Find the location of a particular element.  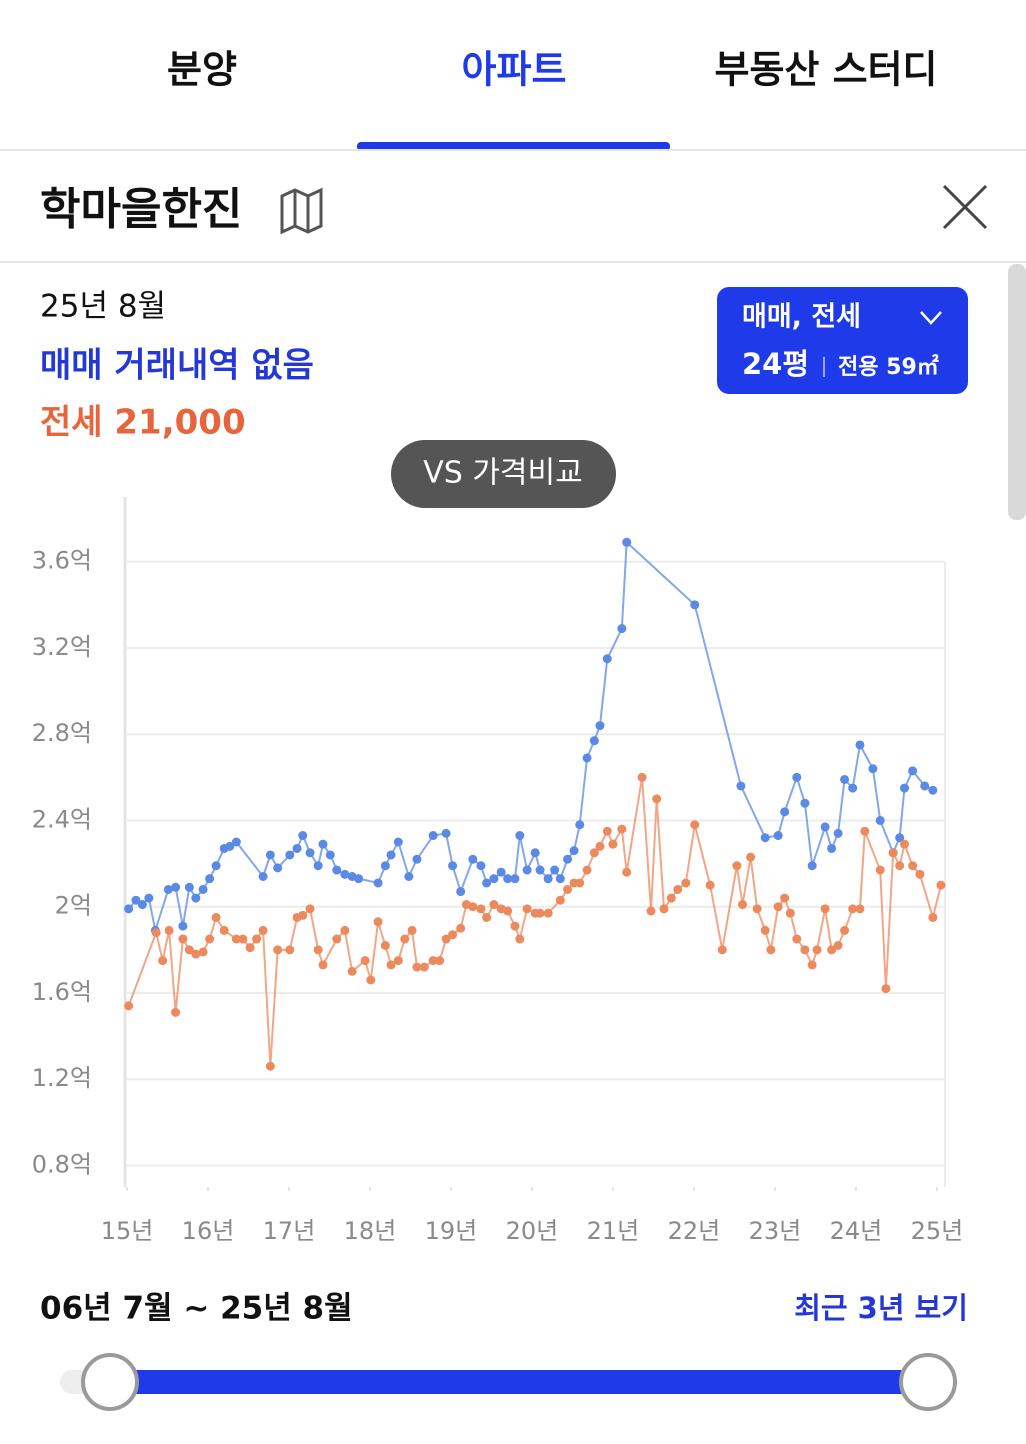

tab: 아파트 is located at coordinates (514, 70).